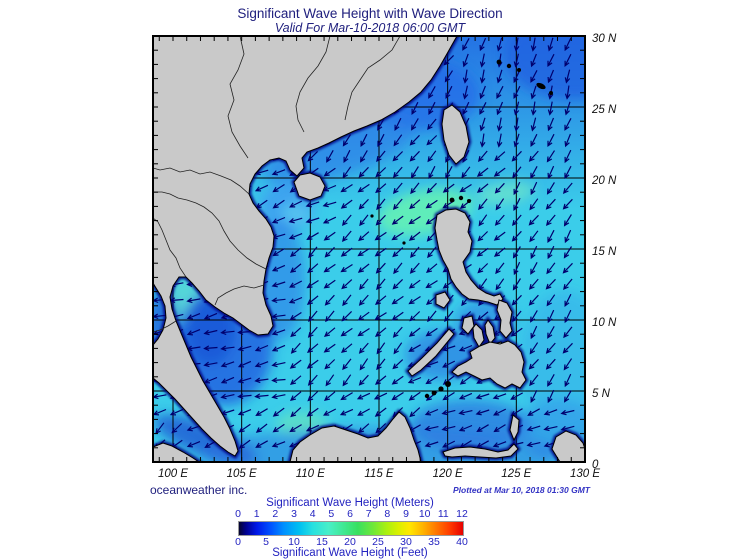 This screenshot has width=755, height=560. I want to click on lon-label-120E: 120 E, so click(447, 474).